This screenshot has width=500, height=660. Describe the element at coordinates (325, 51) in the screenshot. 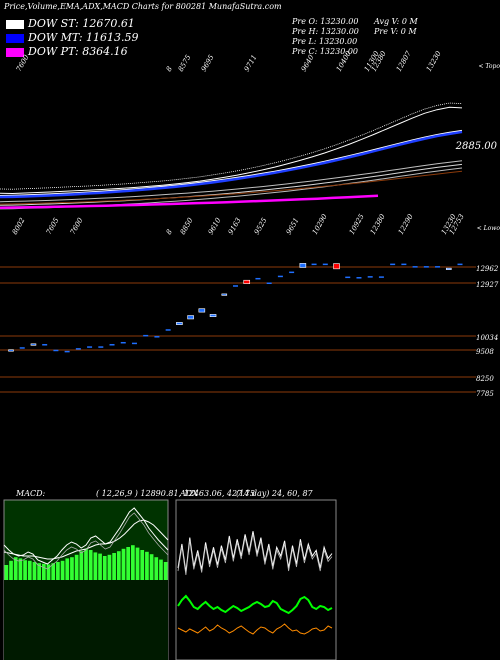

I see `info-close: Pre C: 13230.00` at that location.